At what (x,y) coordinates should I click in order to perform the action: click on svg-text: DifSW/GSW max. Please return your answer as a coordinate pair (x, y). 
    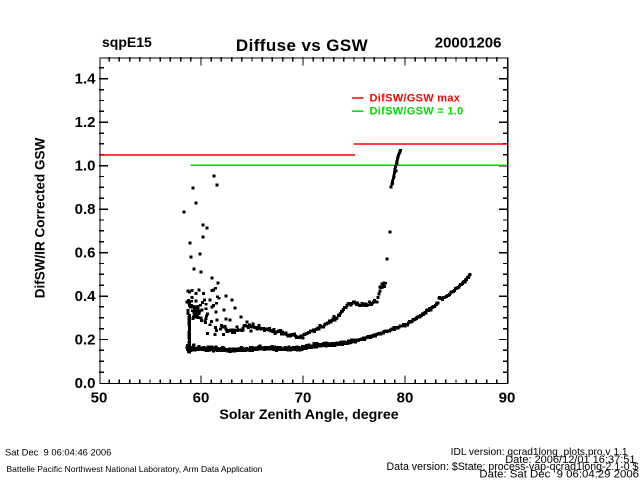
    Looking at the image, I should click on (415, 99).